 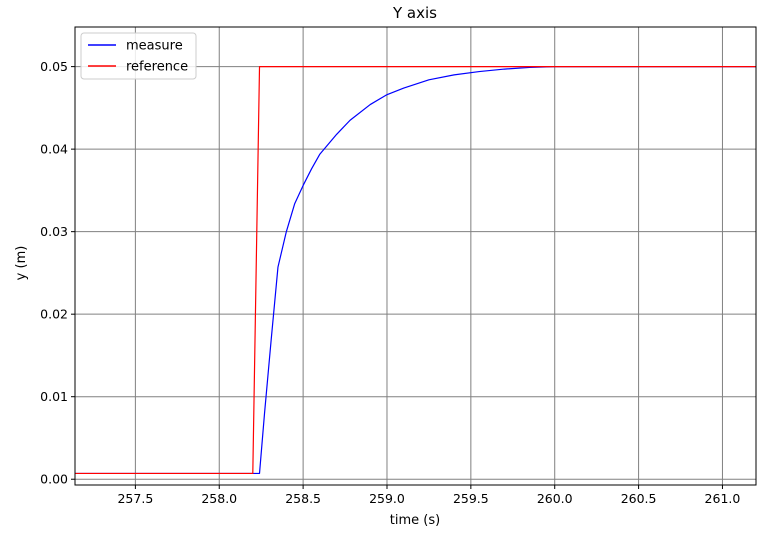 I want to click on x-tick-label: 258.5, so click(x=303, y=498).